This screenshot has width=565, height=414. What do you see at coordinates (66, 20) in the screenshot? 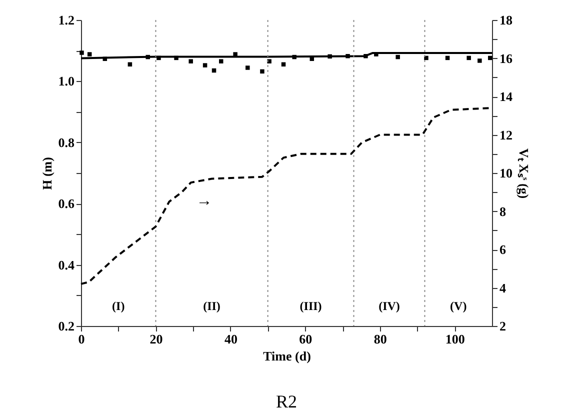
I see `y-tick-label: 1.2` at bounding box center [66, 20].